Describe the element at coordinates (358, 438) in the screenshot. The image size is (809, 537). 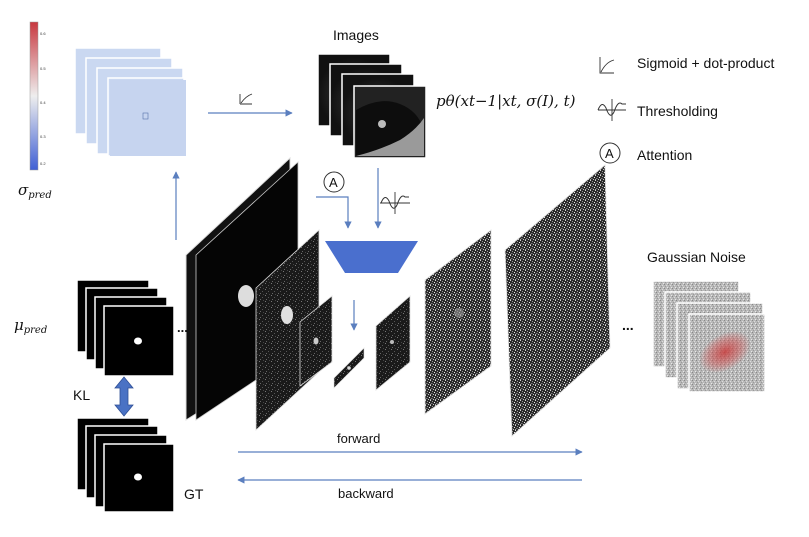
I see `forward-label: forward` at that location.